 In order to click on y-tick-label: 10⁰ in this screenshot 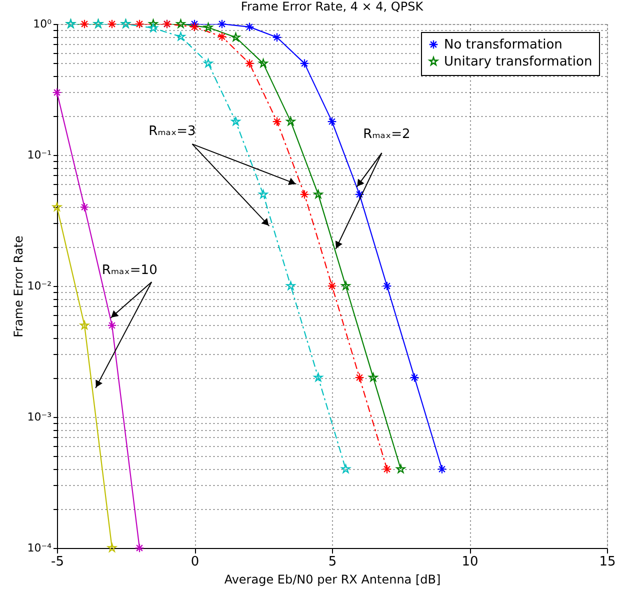, I will do `click(42, 24)`.